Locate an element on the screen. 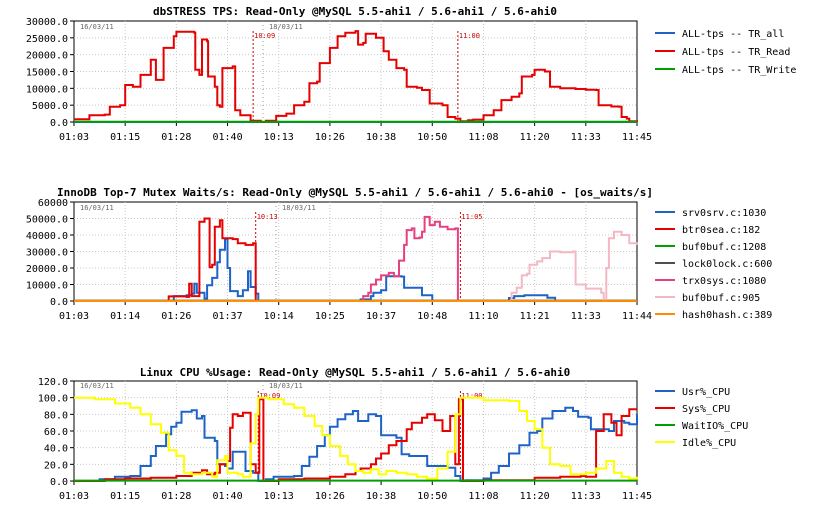  tps-y-tick-label: 25000.0 is located at coordinates (47, 39).